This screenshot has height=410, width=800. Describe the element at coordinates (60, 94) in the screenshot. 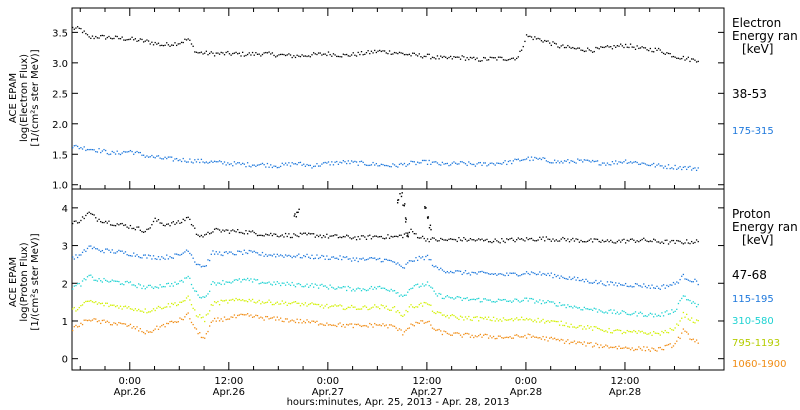

I see `electron-y-tick-label: 2.5` at that location.